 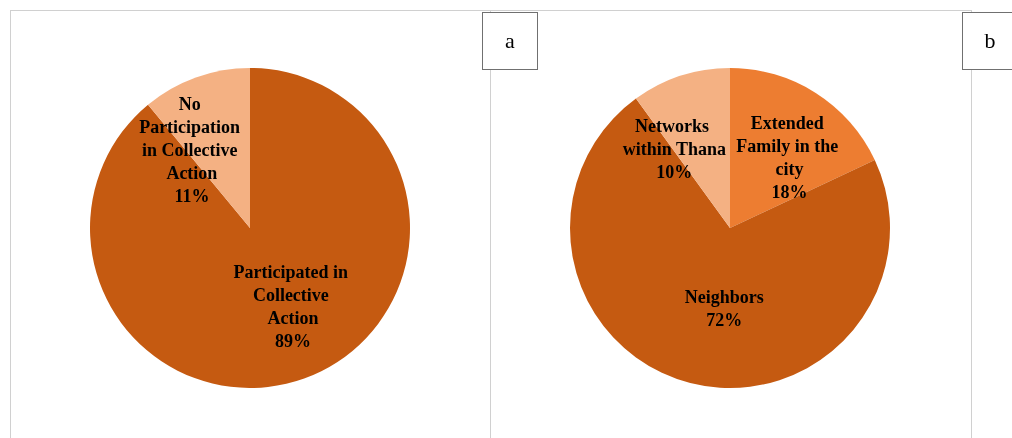 What do you see at coordinates (293, 294) in the screenshot?
I see `slice-label: Participated in Collective Action` at bounding box center [293, 294].